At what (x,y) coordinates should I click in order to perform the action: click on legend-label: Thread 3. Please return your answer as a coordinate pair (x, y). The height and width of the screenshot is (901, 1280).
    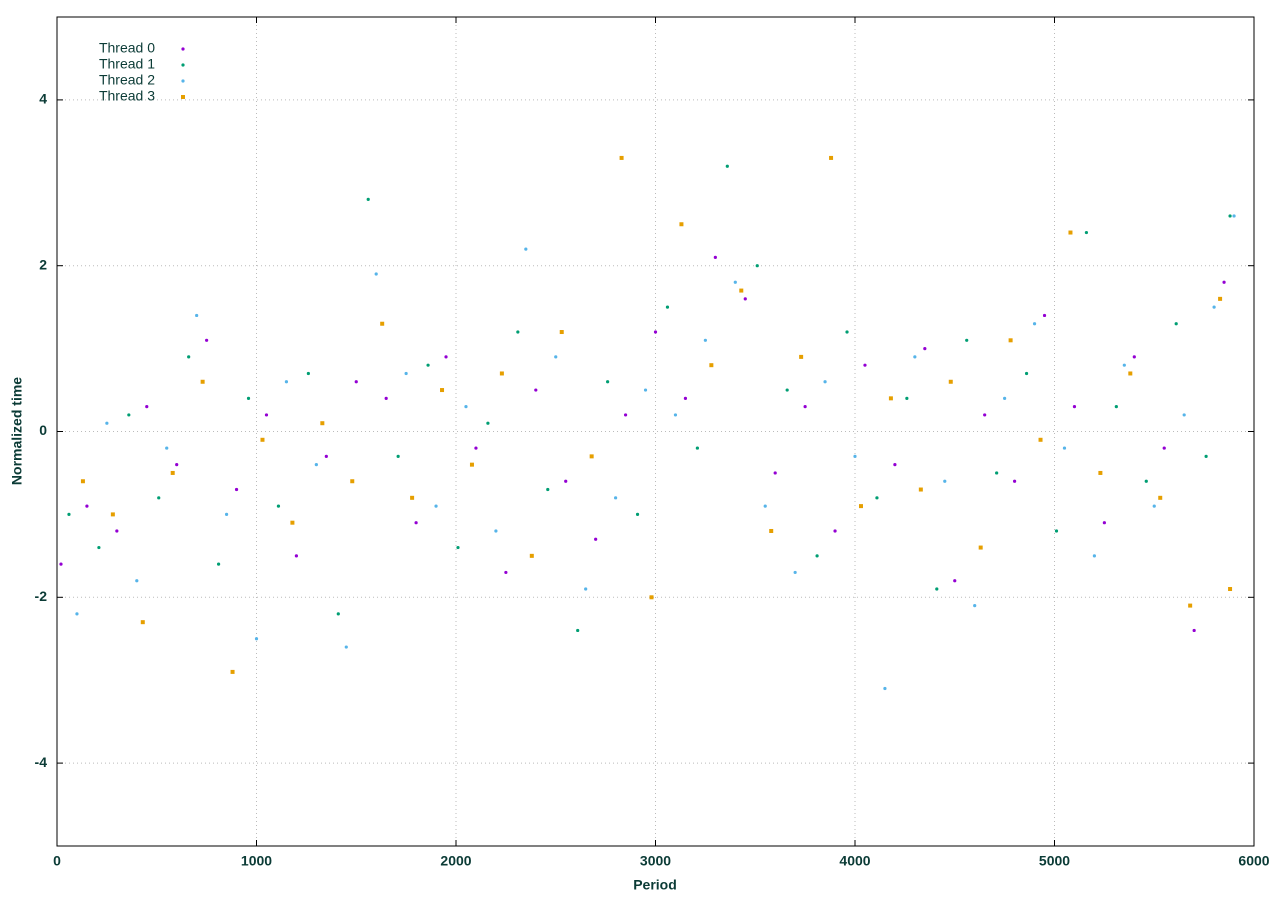
    Looking at the image, I should click on (127, 96).